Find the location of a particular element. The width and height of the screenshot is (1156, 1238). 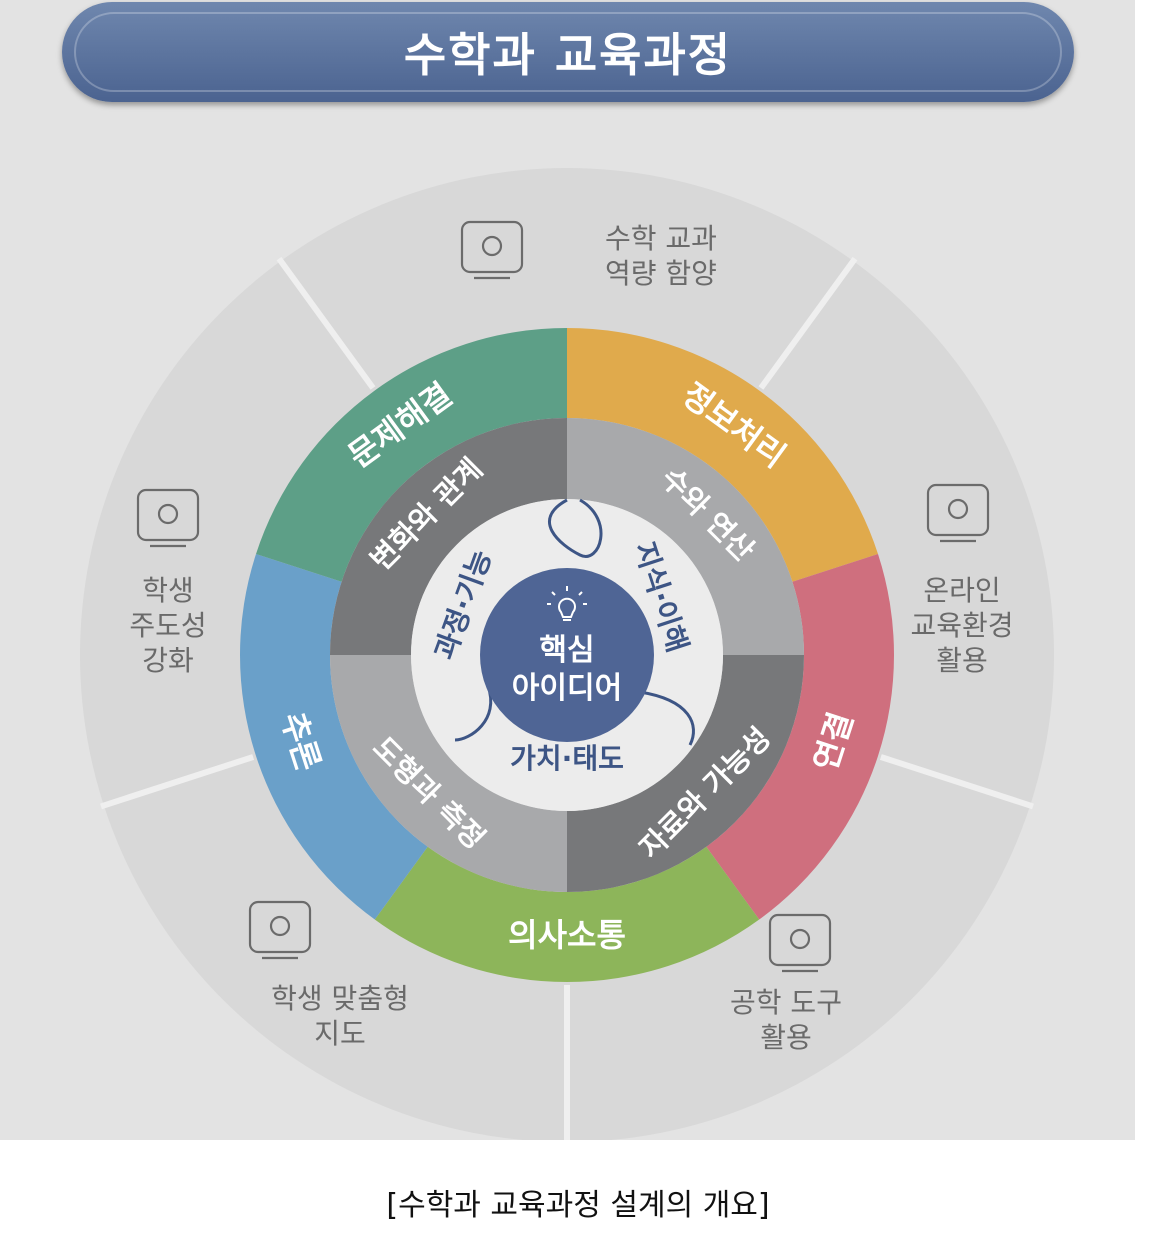

online-lecture-icon is located at coordinates (958, 513).